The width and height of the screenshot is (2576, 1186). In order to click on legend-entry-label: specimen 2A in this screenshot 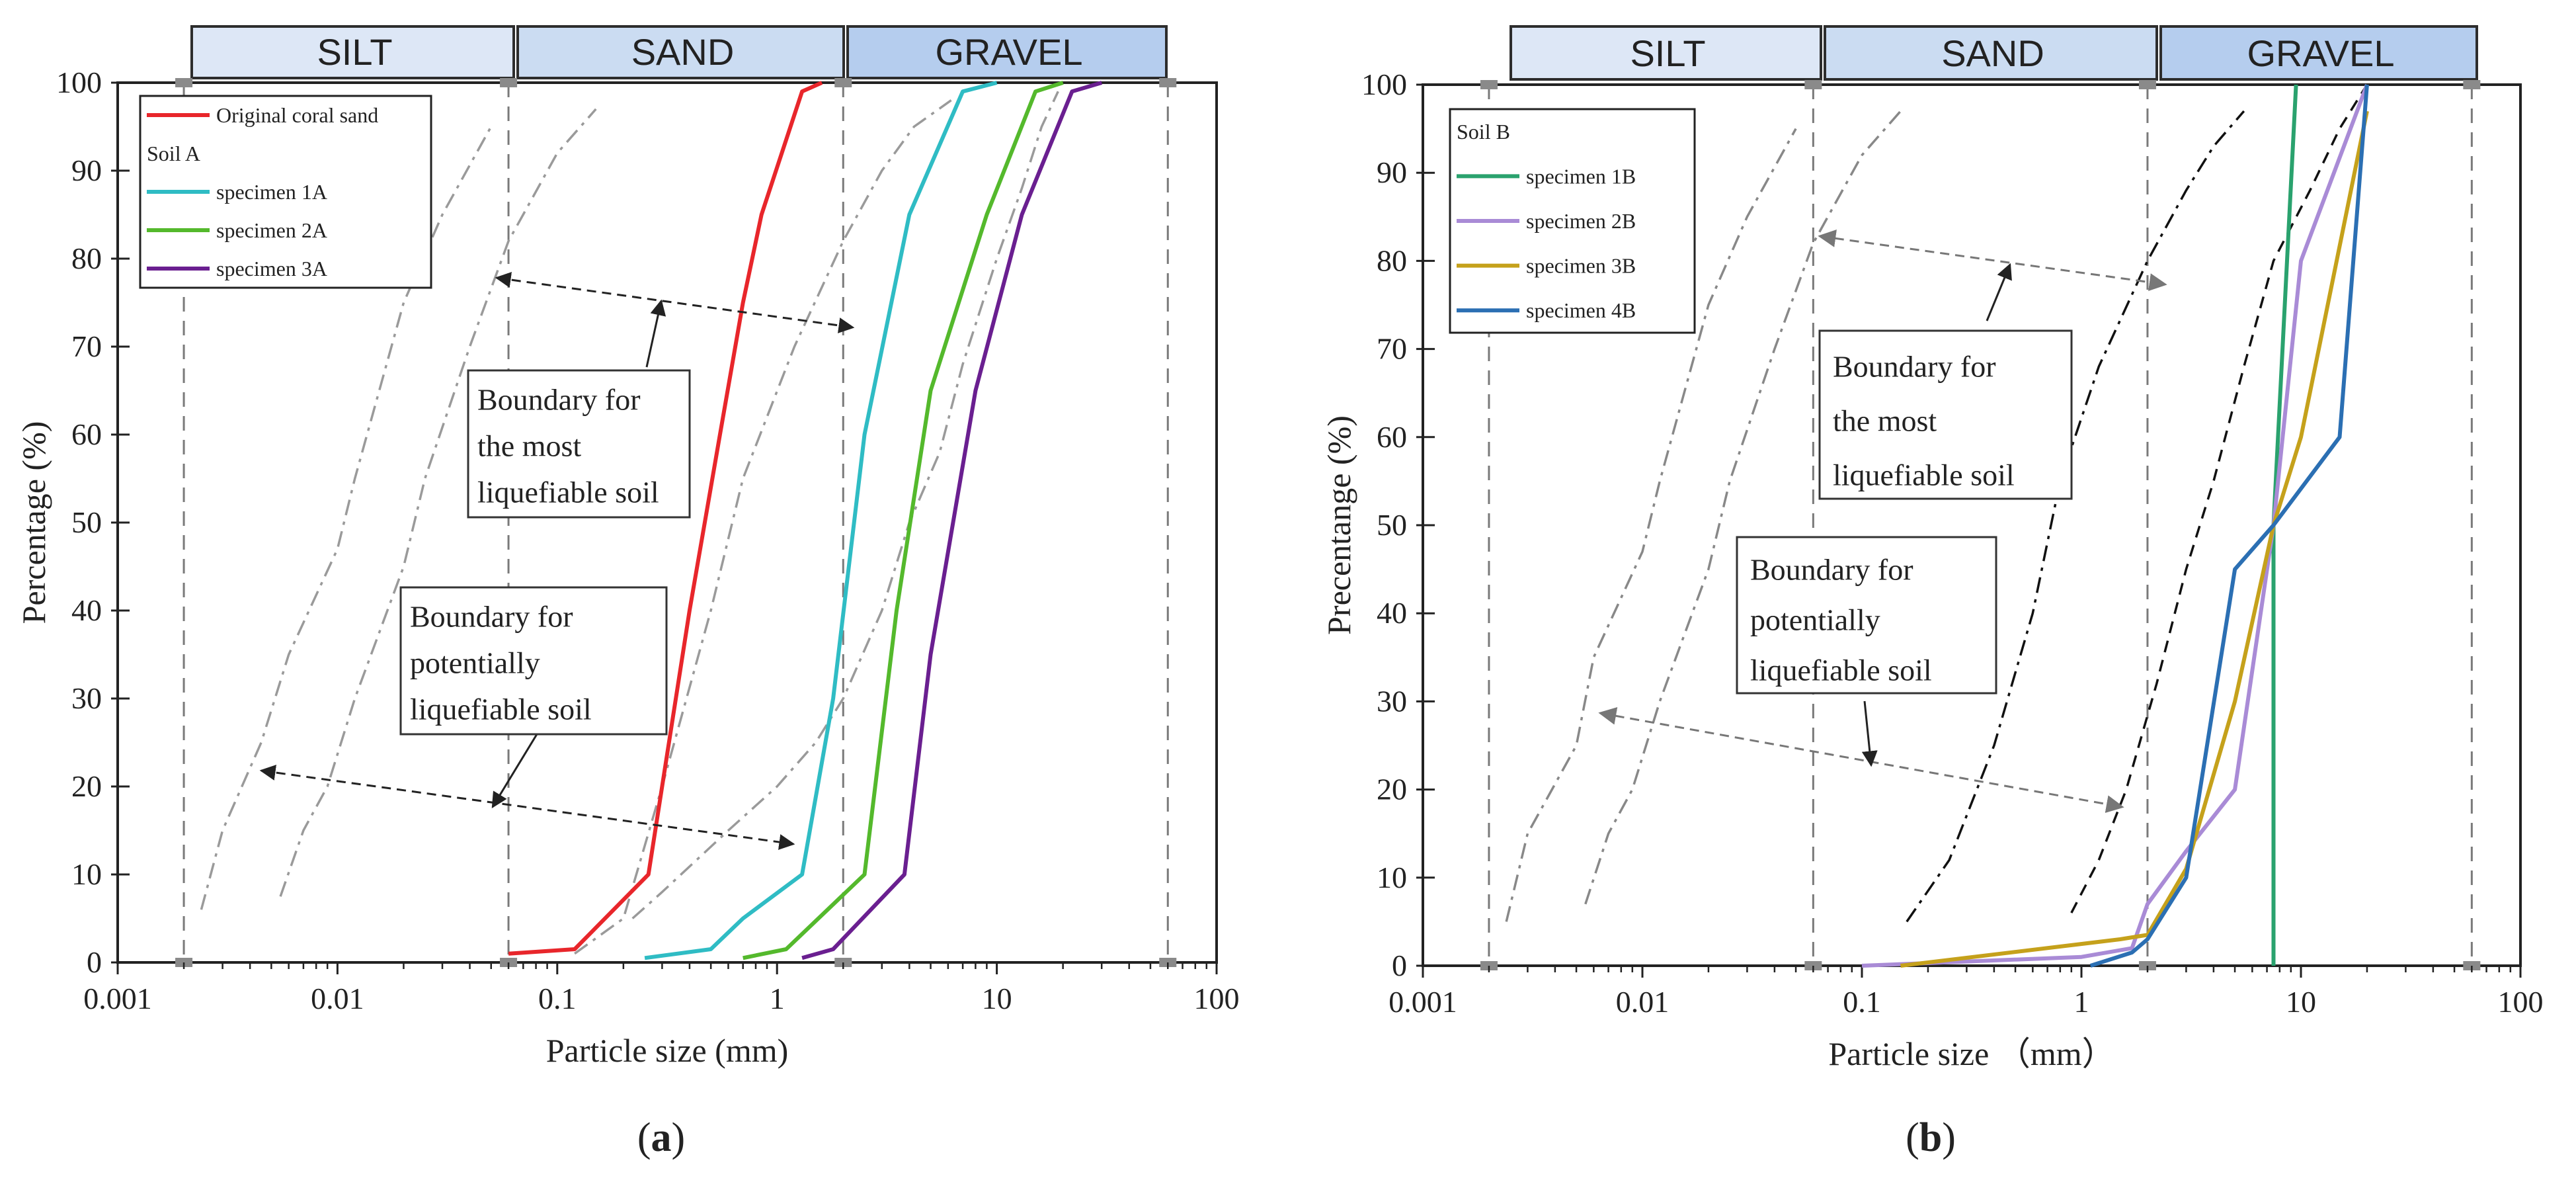, I will do `click(271, 230)`.